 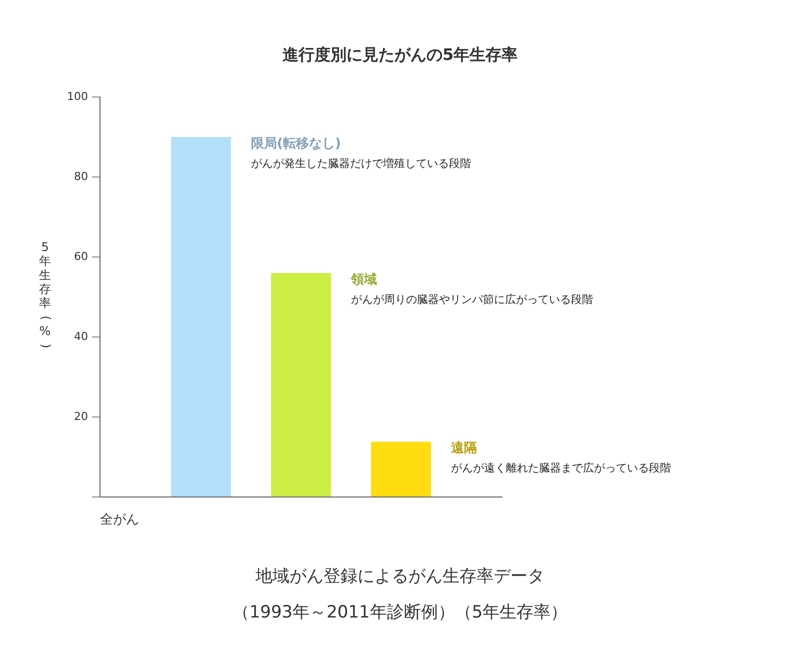 I want to click on annotation: がんが遠く離れた臓器まで広がっている段階, so click(x=560, y=468).